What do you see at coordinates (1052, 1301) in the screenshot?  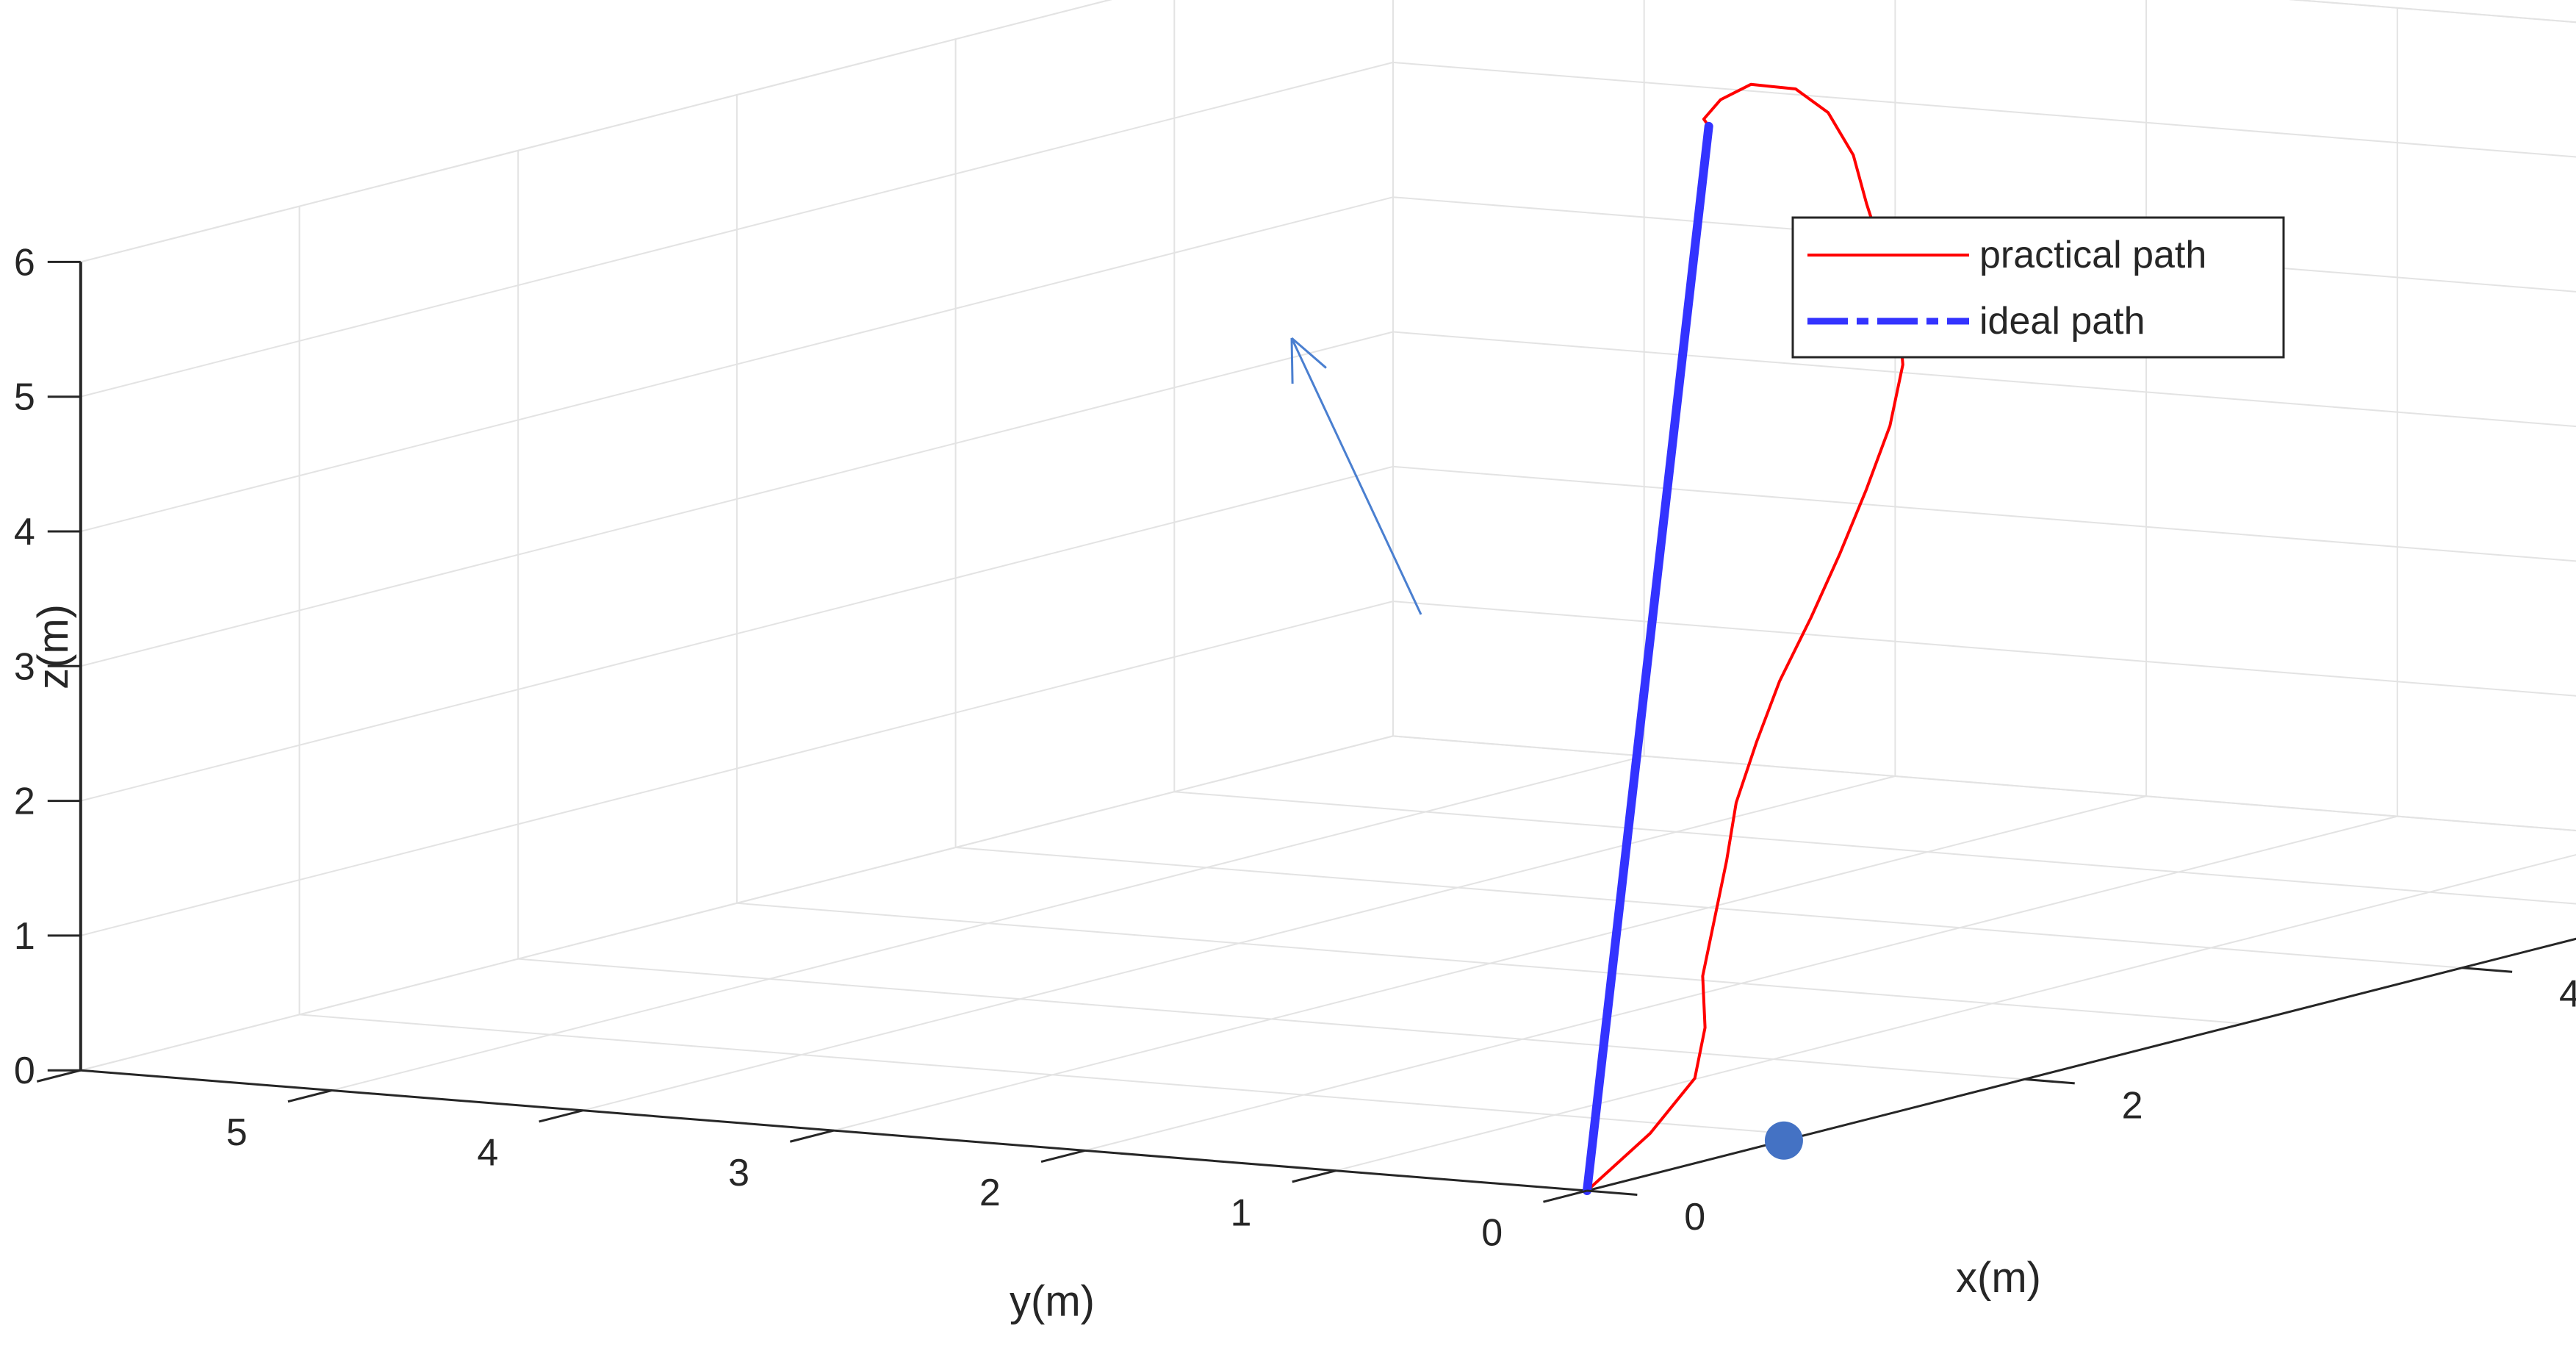 I see `y-axis-label: y(m)` at bounding box center [1052, 1301].